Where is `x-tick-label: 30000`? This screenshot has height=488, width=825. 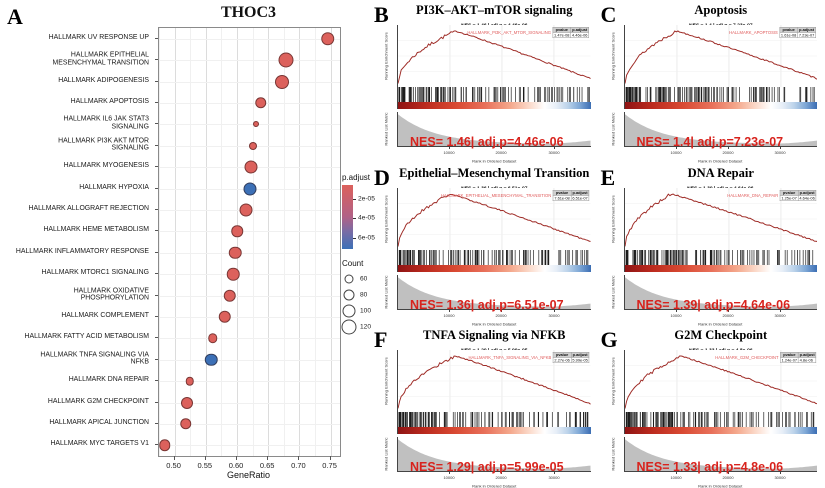
x-tick-label: 30000 is located at coordinates (780, 152).